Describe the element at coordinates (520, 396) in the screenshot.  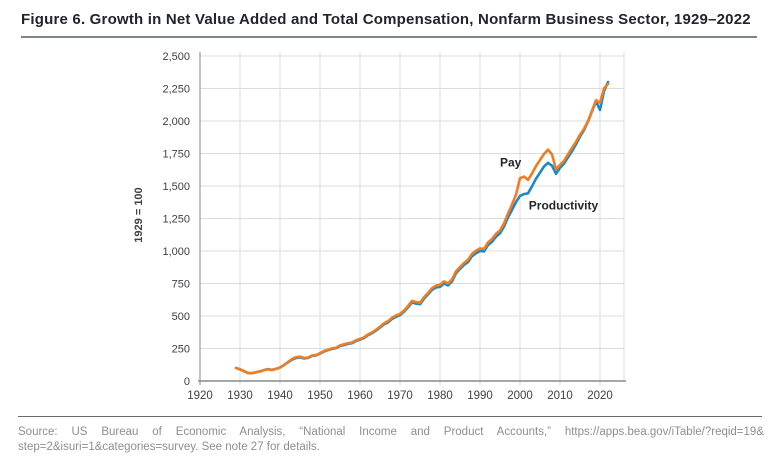
I see `x-tick-label: 2000` at that location.